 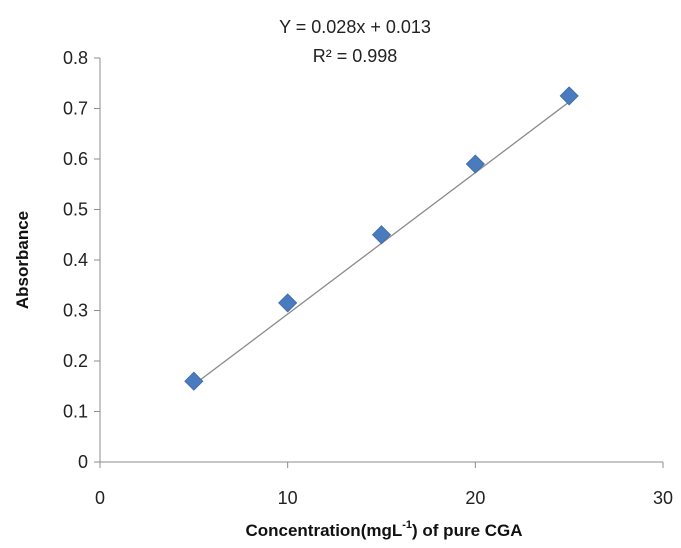 What do you see at coordinates (83, 462) in the screenshot?
I see `y-tick-label: 0` at bounding box center [83, 462].